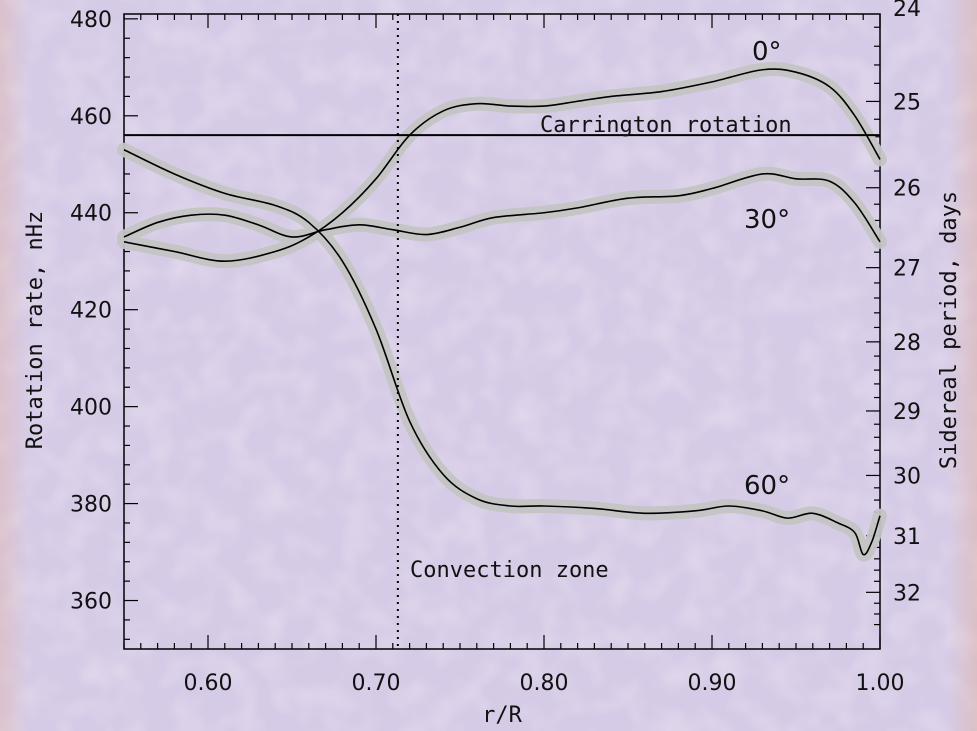 This screenshot has height=731, width=977. Describe the element at coordinates (502, 715) in the screenshot. I see `x-axis-title: r/R` at that location.